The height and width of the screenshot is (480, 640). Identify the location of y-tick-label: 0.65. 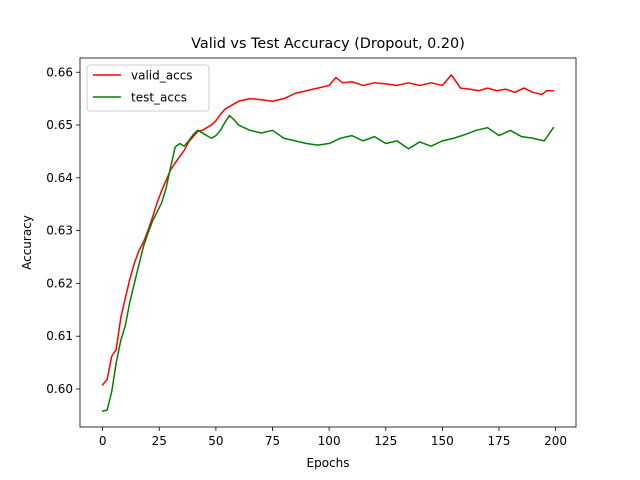
(59, 125).